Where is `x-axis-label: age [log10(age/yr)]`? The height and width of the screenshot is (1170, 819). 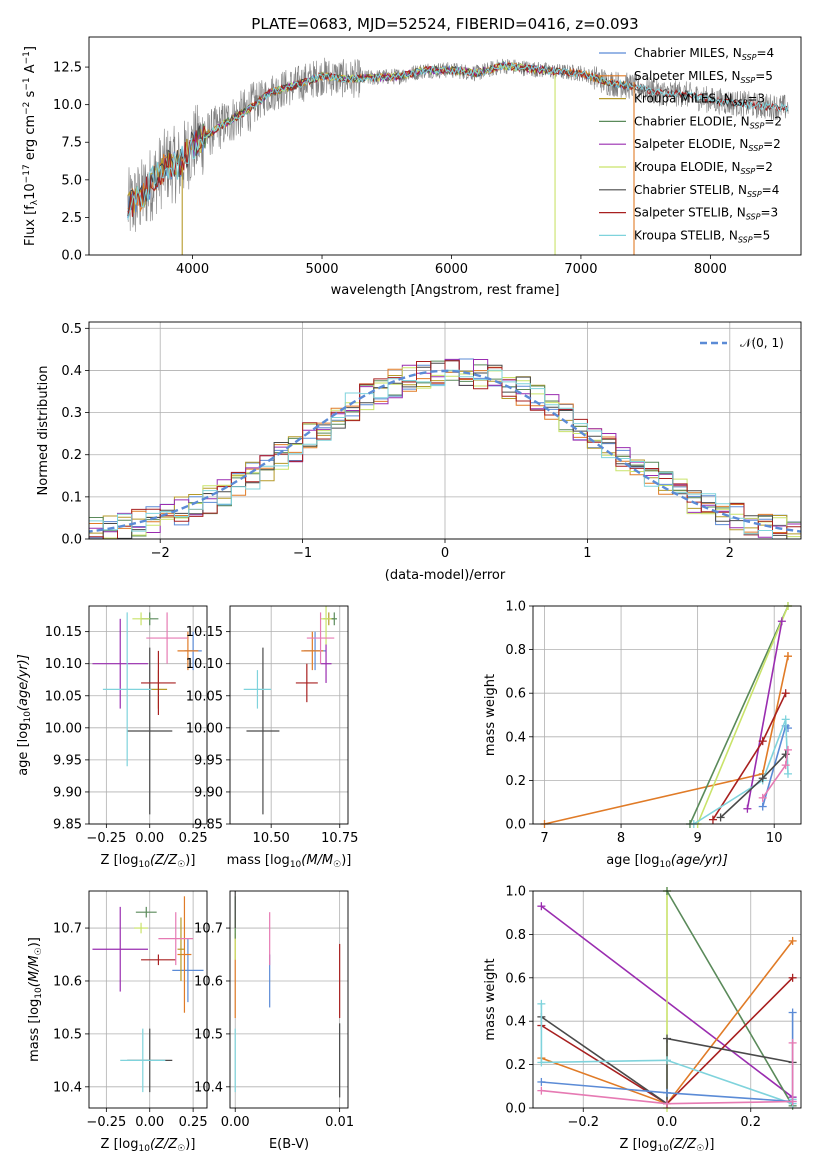 x-axis-label: age [log10(age/yr)] is located at coordinates (667, 861).